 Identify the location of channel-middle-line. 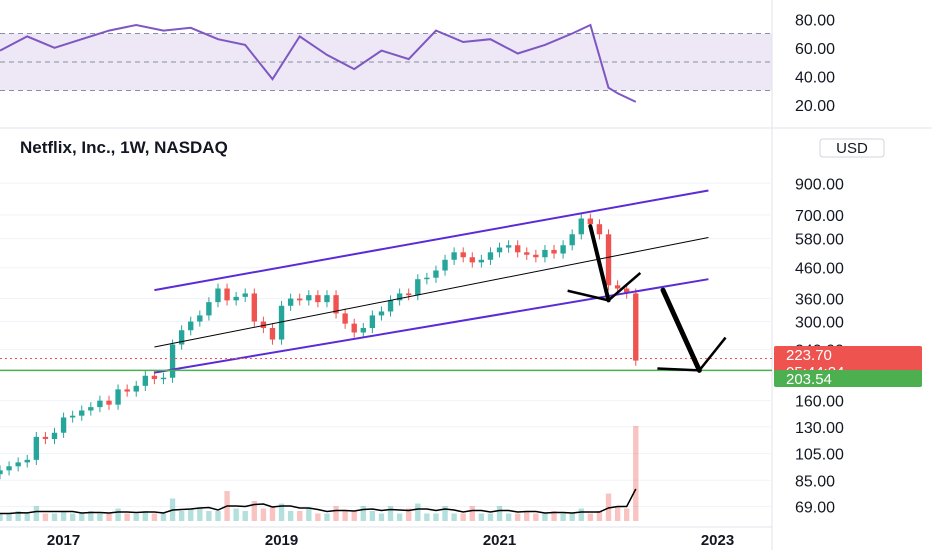
(431, 292).